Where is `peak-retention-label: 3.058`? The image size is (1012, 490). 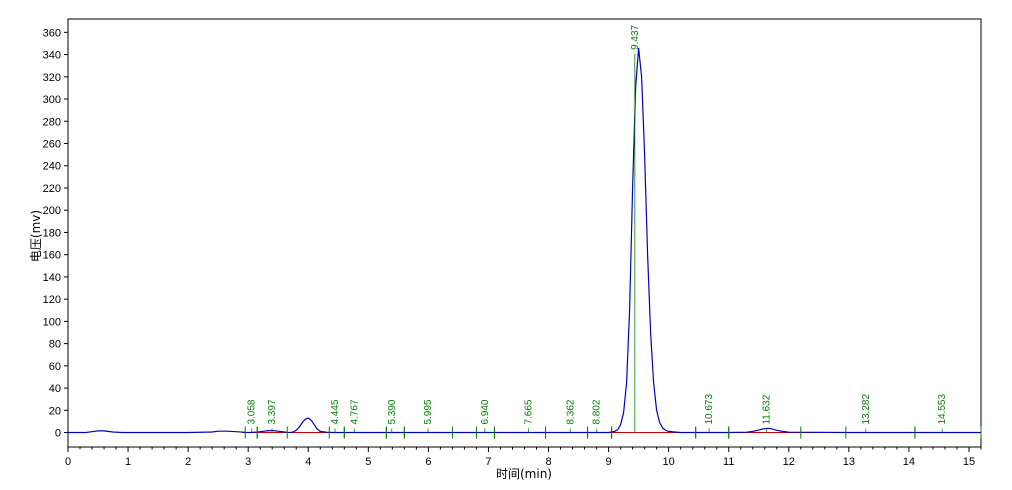
peak-retention-label: 3.058 is located at coordinates (252, 411).